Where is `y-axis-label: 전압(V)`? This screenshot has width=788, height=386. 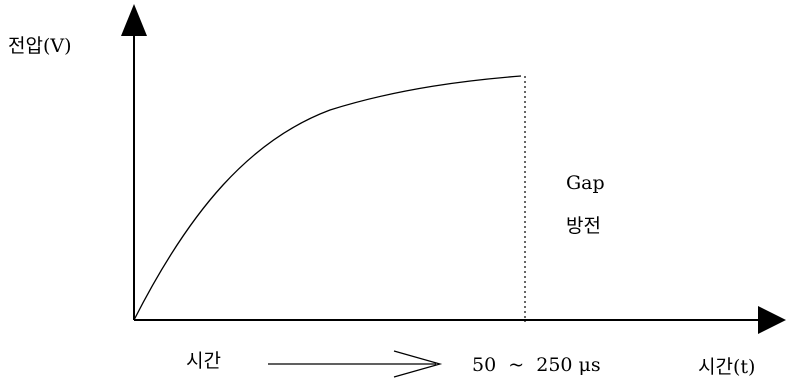 y-axis-label: 전압(V) is located at coordinates (40, 46).